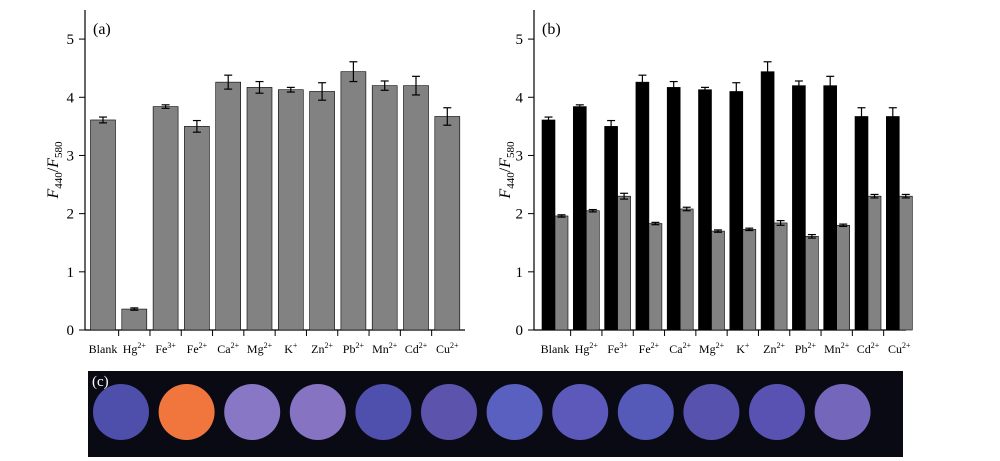 This screenshot has width=1000, height=461. Describe the element at coordinates (197, 348) in the screenshot. I see `panel-a-x-tick-label: Fe2+` at that location.